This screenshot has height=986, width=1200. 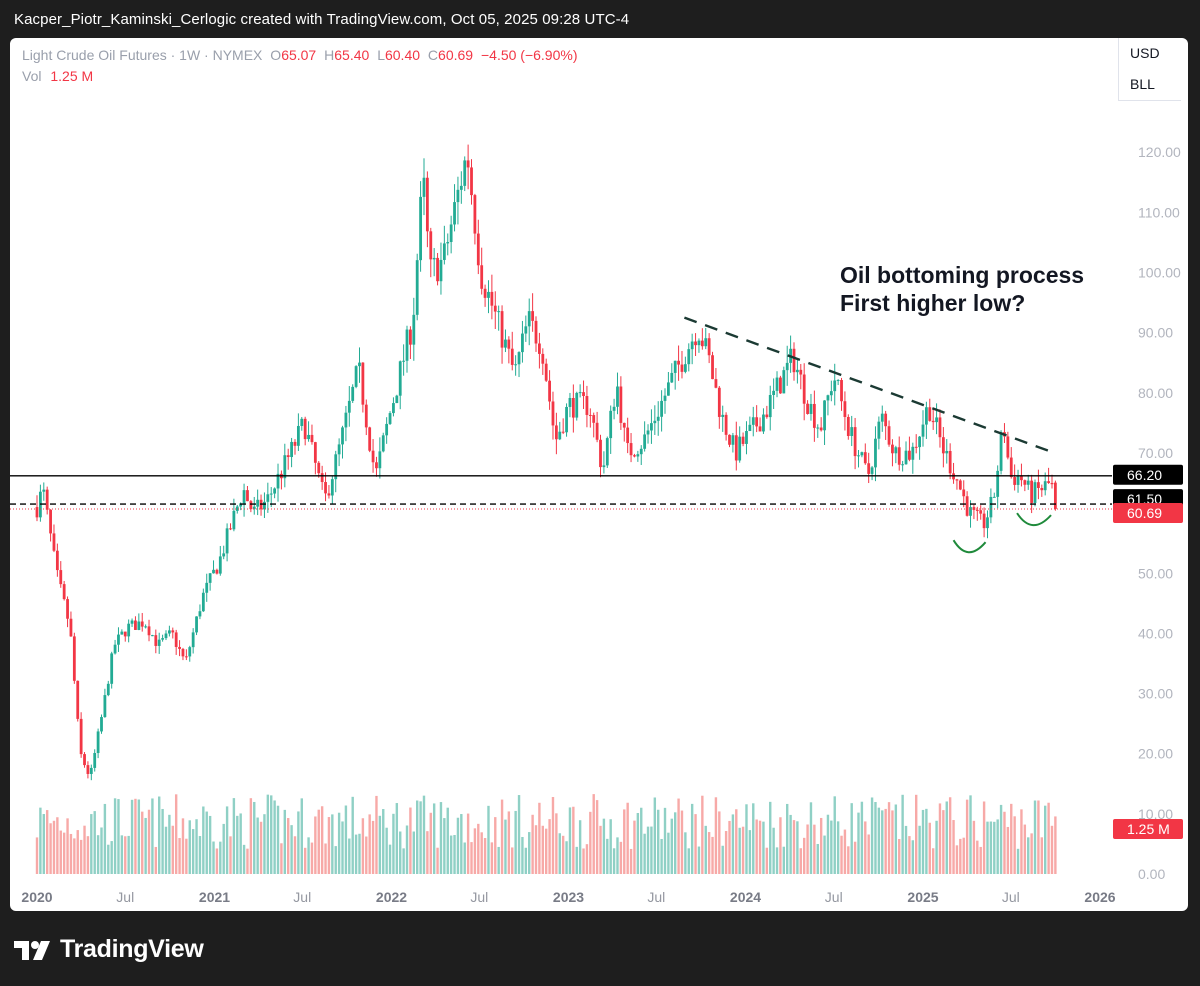 I want to click on symbol-name: Light Crude Oil Futures · 1W · NYMEX, so click(x=142, y=55).